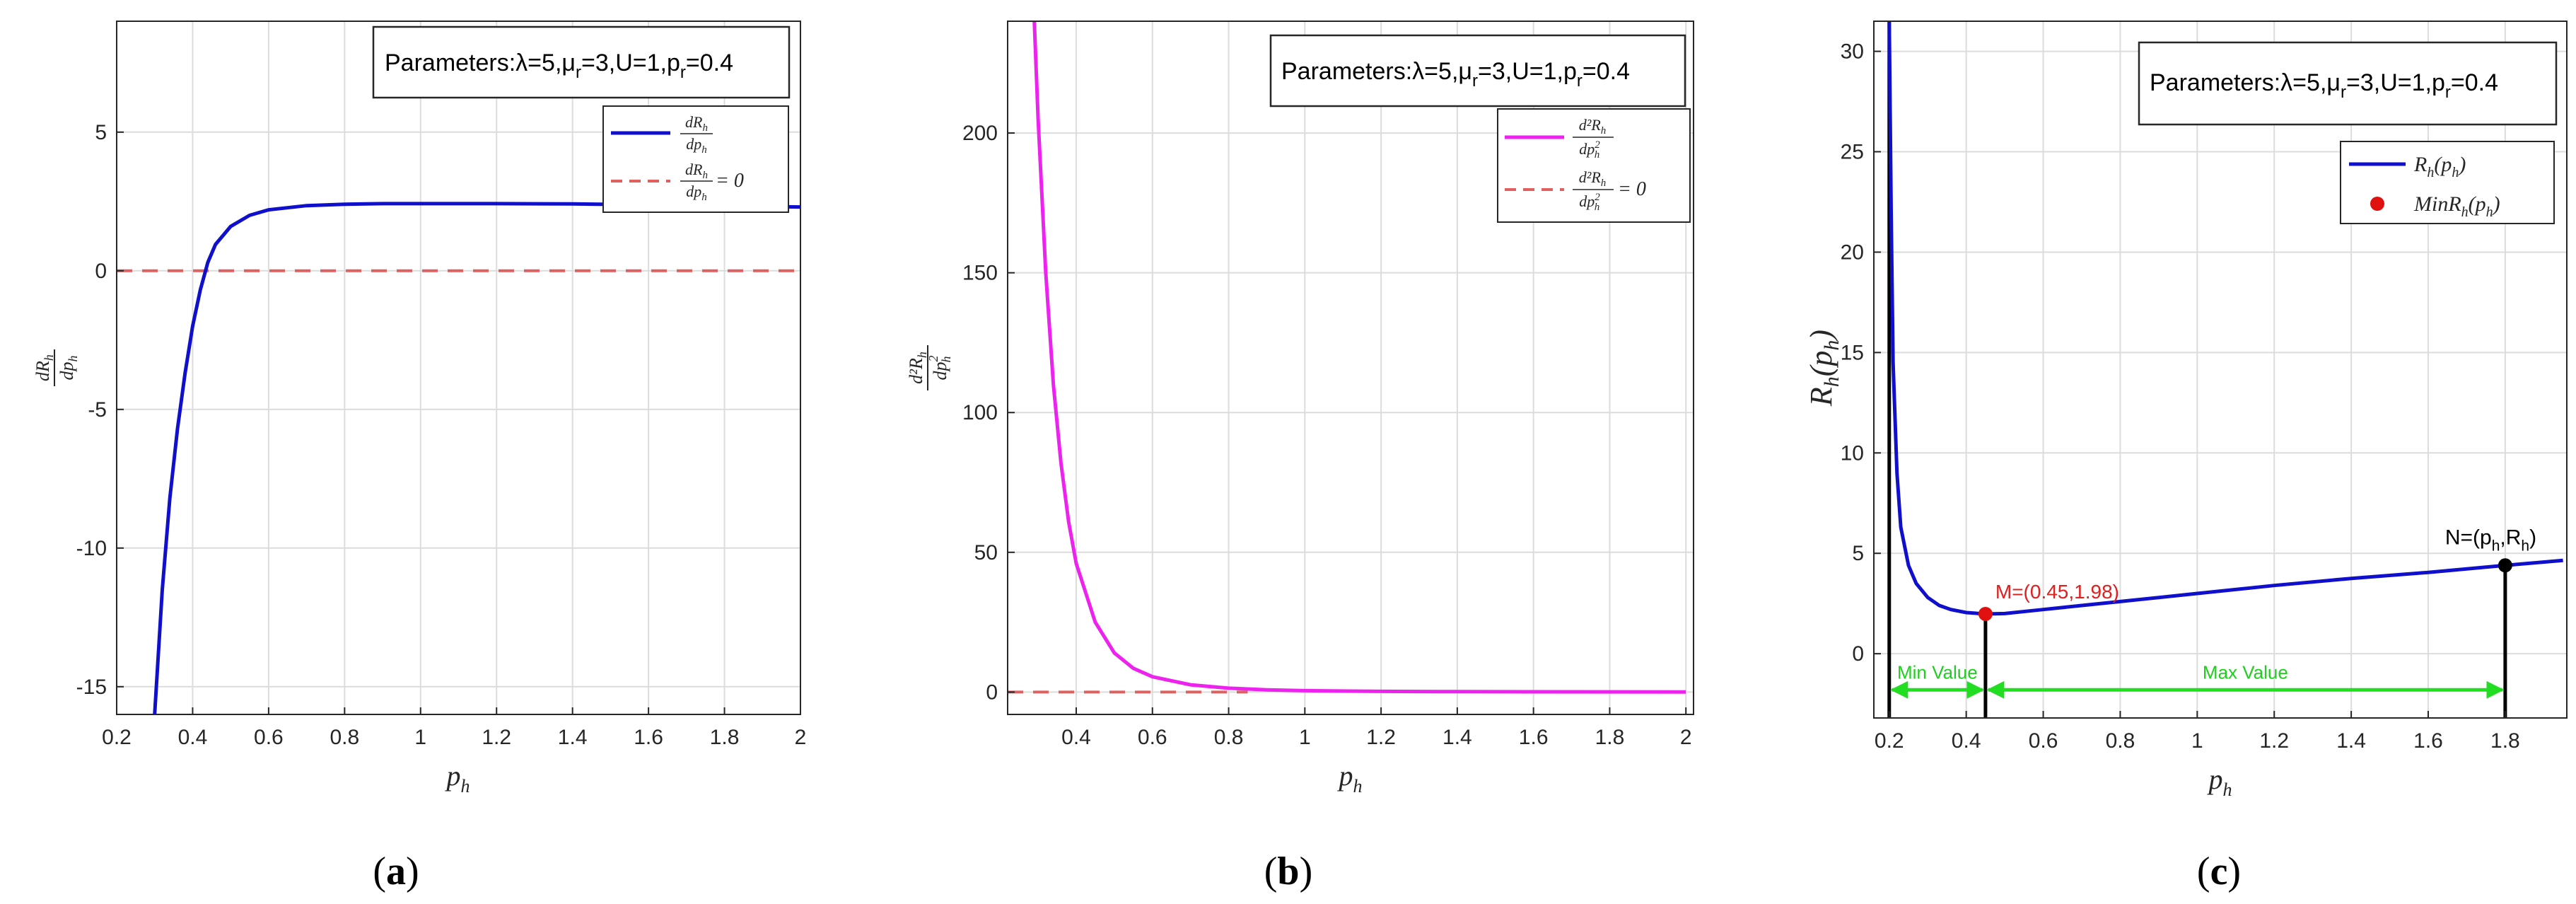 This screenshot has width=2576, height=904. Describe the element at coordinates (1594, 165) in the screenshot. I see `legend-b: d²Rh dp2 h d²Rh dp2 h = 0` at that location.